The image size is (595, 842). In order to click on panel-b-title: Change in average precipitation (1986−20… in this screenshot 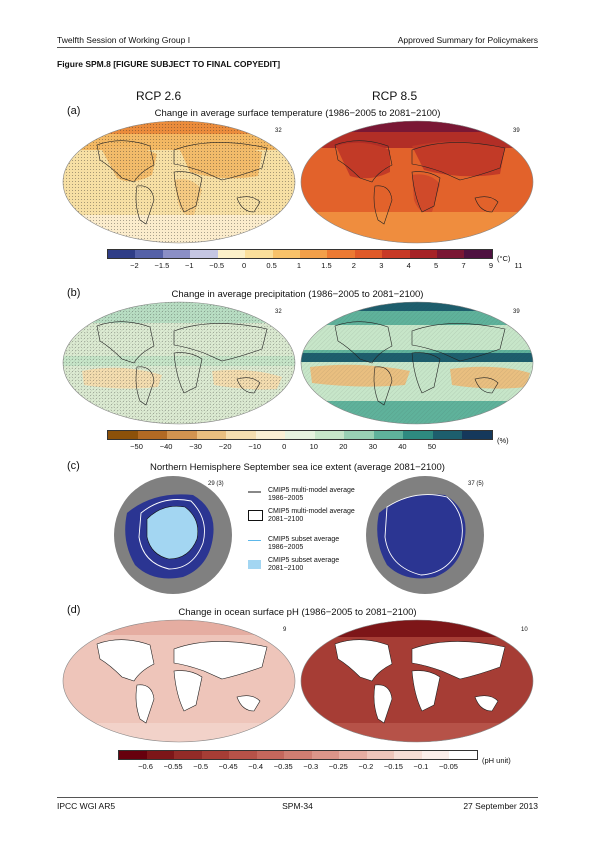, I will do `click(297, 294)`.